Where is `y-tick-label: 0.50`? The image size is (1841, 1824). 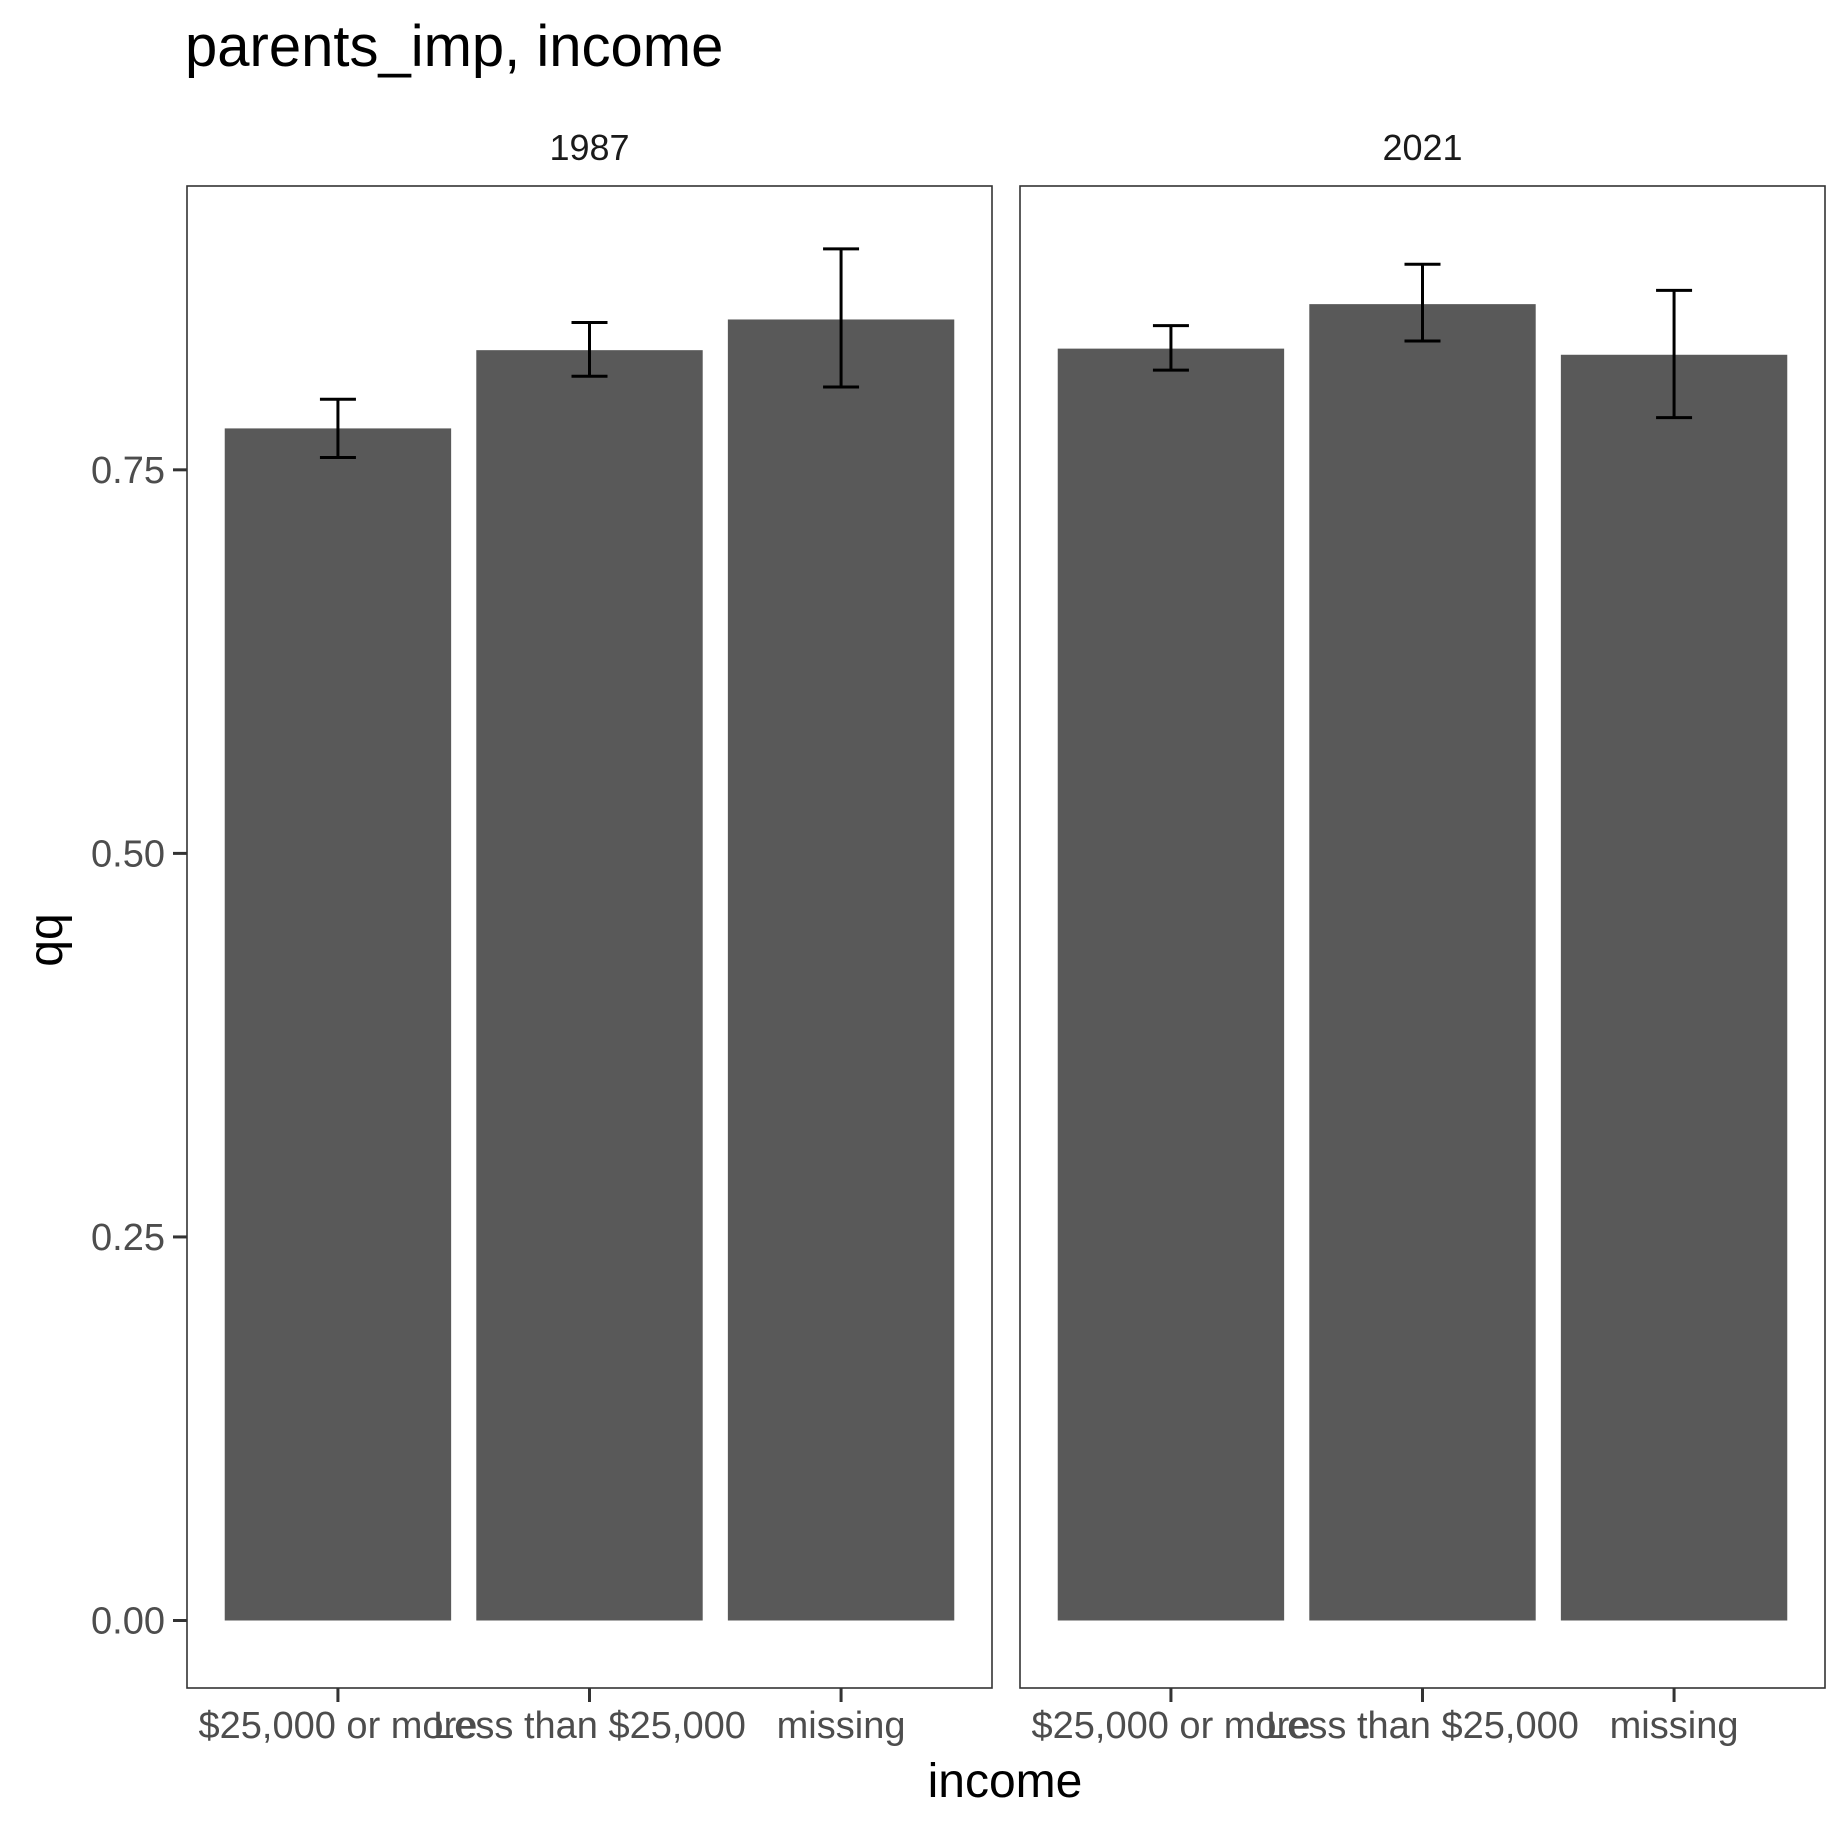
y-tick-label: 0.50 is located at coordinates (128, 854).